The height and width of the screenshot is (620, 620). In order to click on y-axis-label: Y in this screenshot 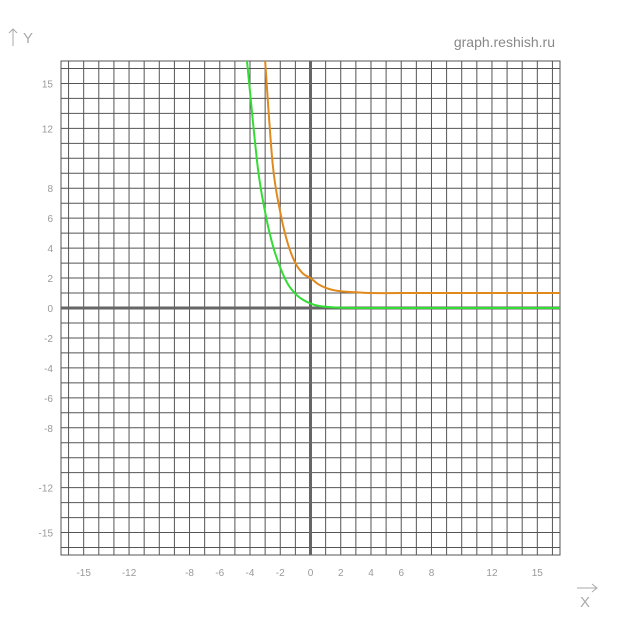, I will do `click(28, 38)`.